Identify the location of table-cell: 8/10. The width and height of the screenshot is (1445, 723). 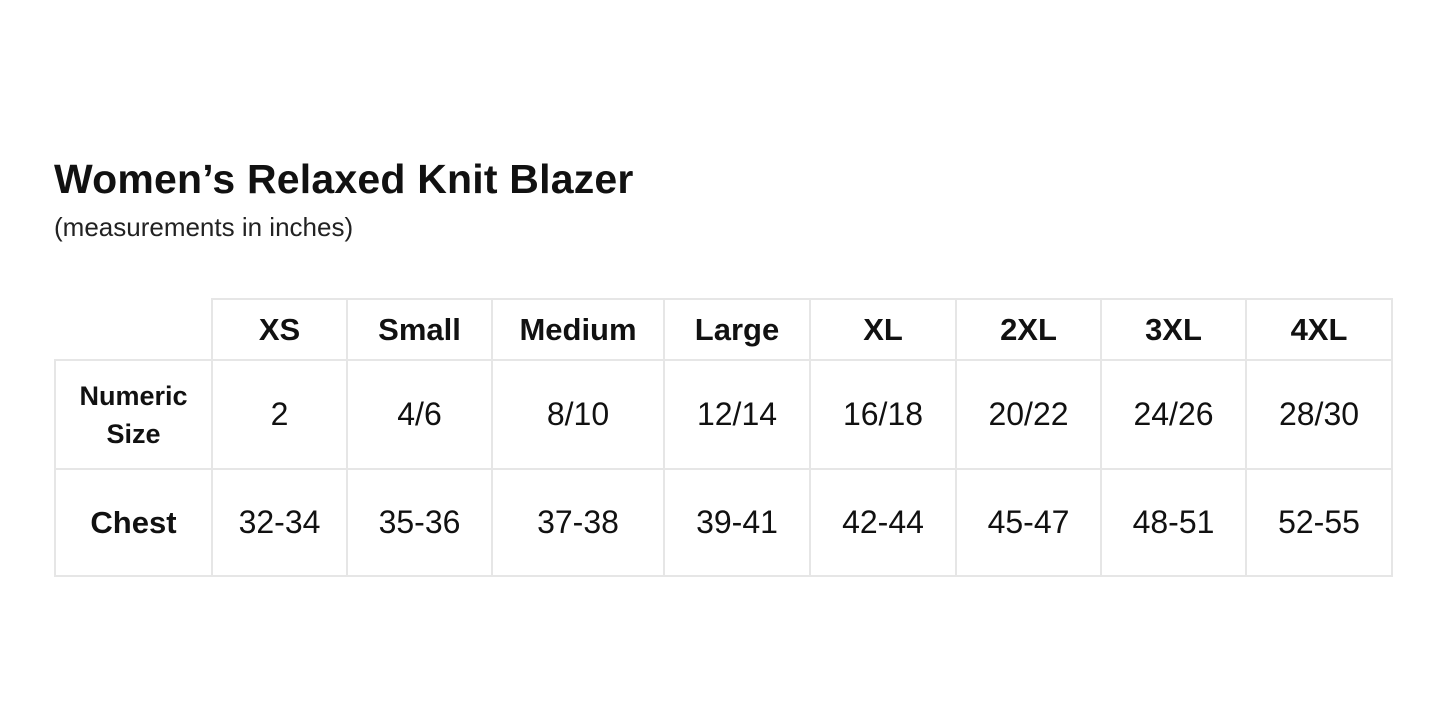
(578, 414).